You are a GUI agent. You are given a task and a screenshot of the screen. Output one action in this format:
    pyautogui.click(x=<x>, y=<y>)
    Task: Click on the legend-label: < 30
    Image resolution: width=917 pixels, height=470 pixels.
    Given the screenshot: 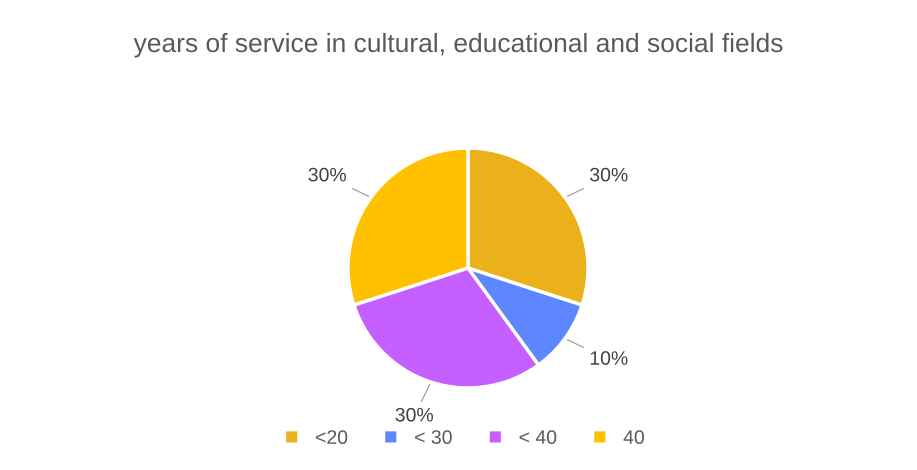 What is the action you would take?
    pyautogui.click(x=433, y=437)
    